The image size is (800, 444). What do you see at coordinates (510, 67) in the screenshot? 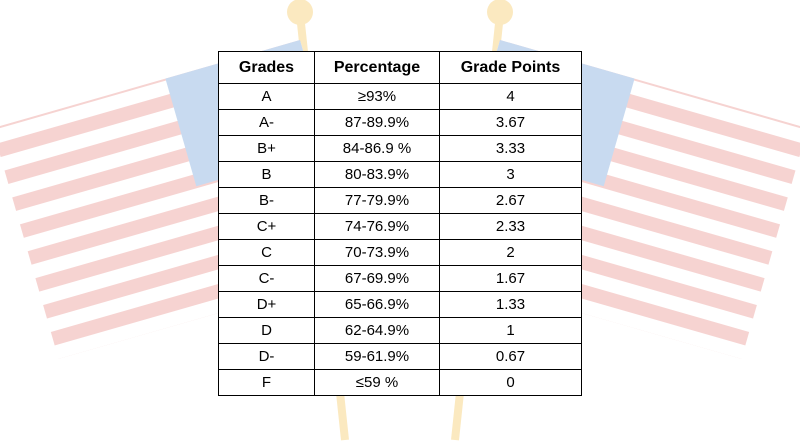
I see `header-grade-points: Grade Points` at bounding box center [510, 67].